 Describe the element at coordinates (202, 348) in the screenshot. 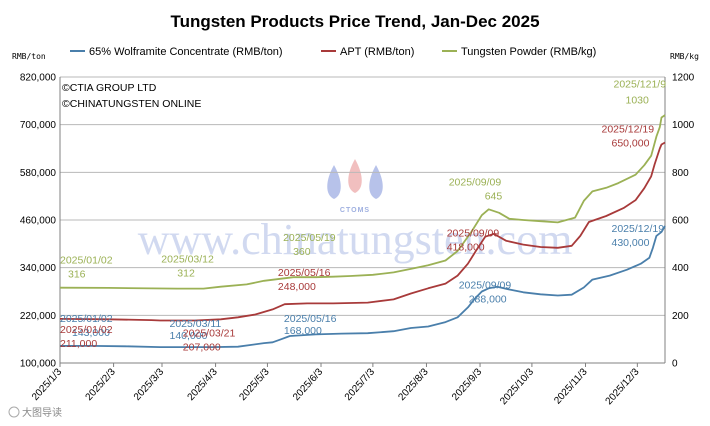

I see `annotation-value: 207,000` at that location.